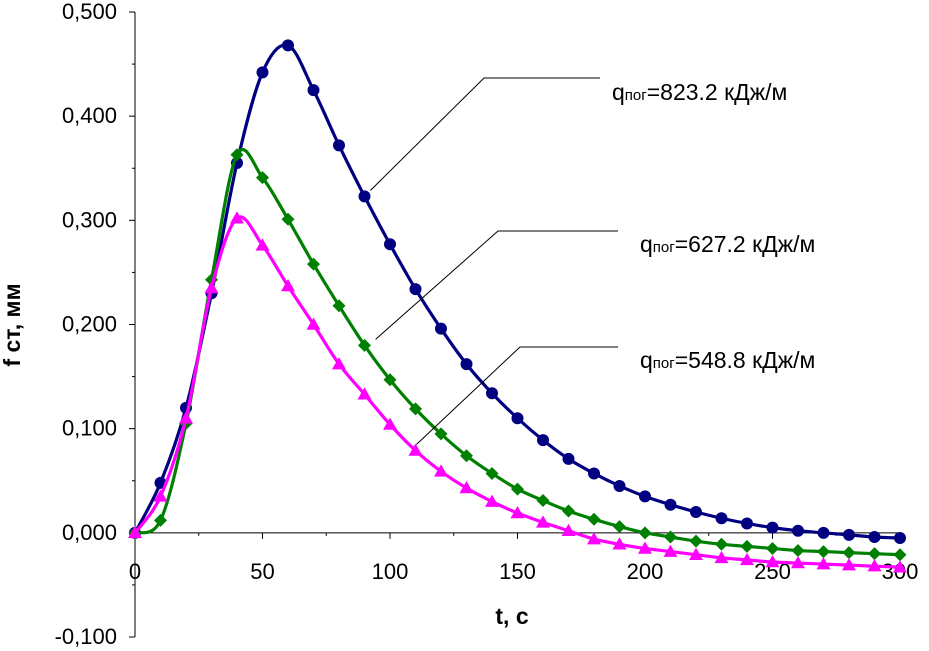  What do you see at coordinates (595, 285) in the screenshot?
I see `callout-2: qпог=627.2 кДж/м` at bounding box center [595, 285].